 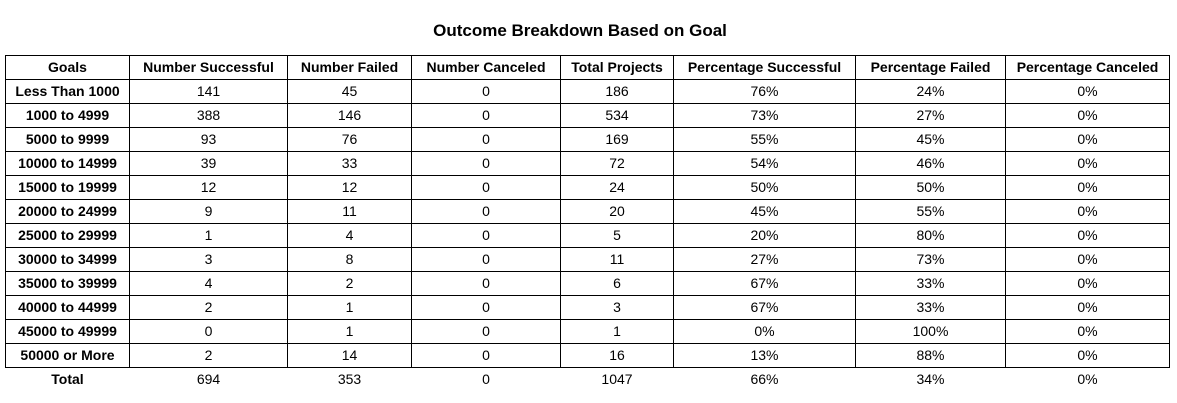 What do you see at coordinates (617, 67) in the screenshot?
I see `header-total-projects: Total Projects` at bounding box center [617, 67].